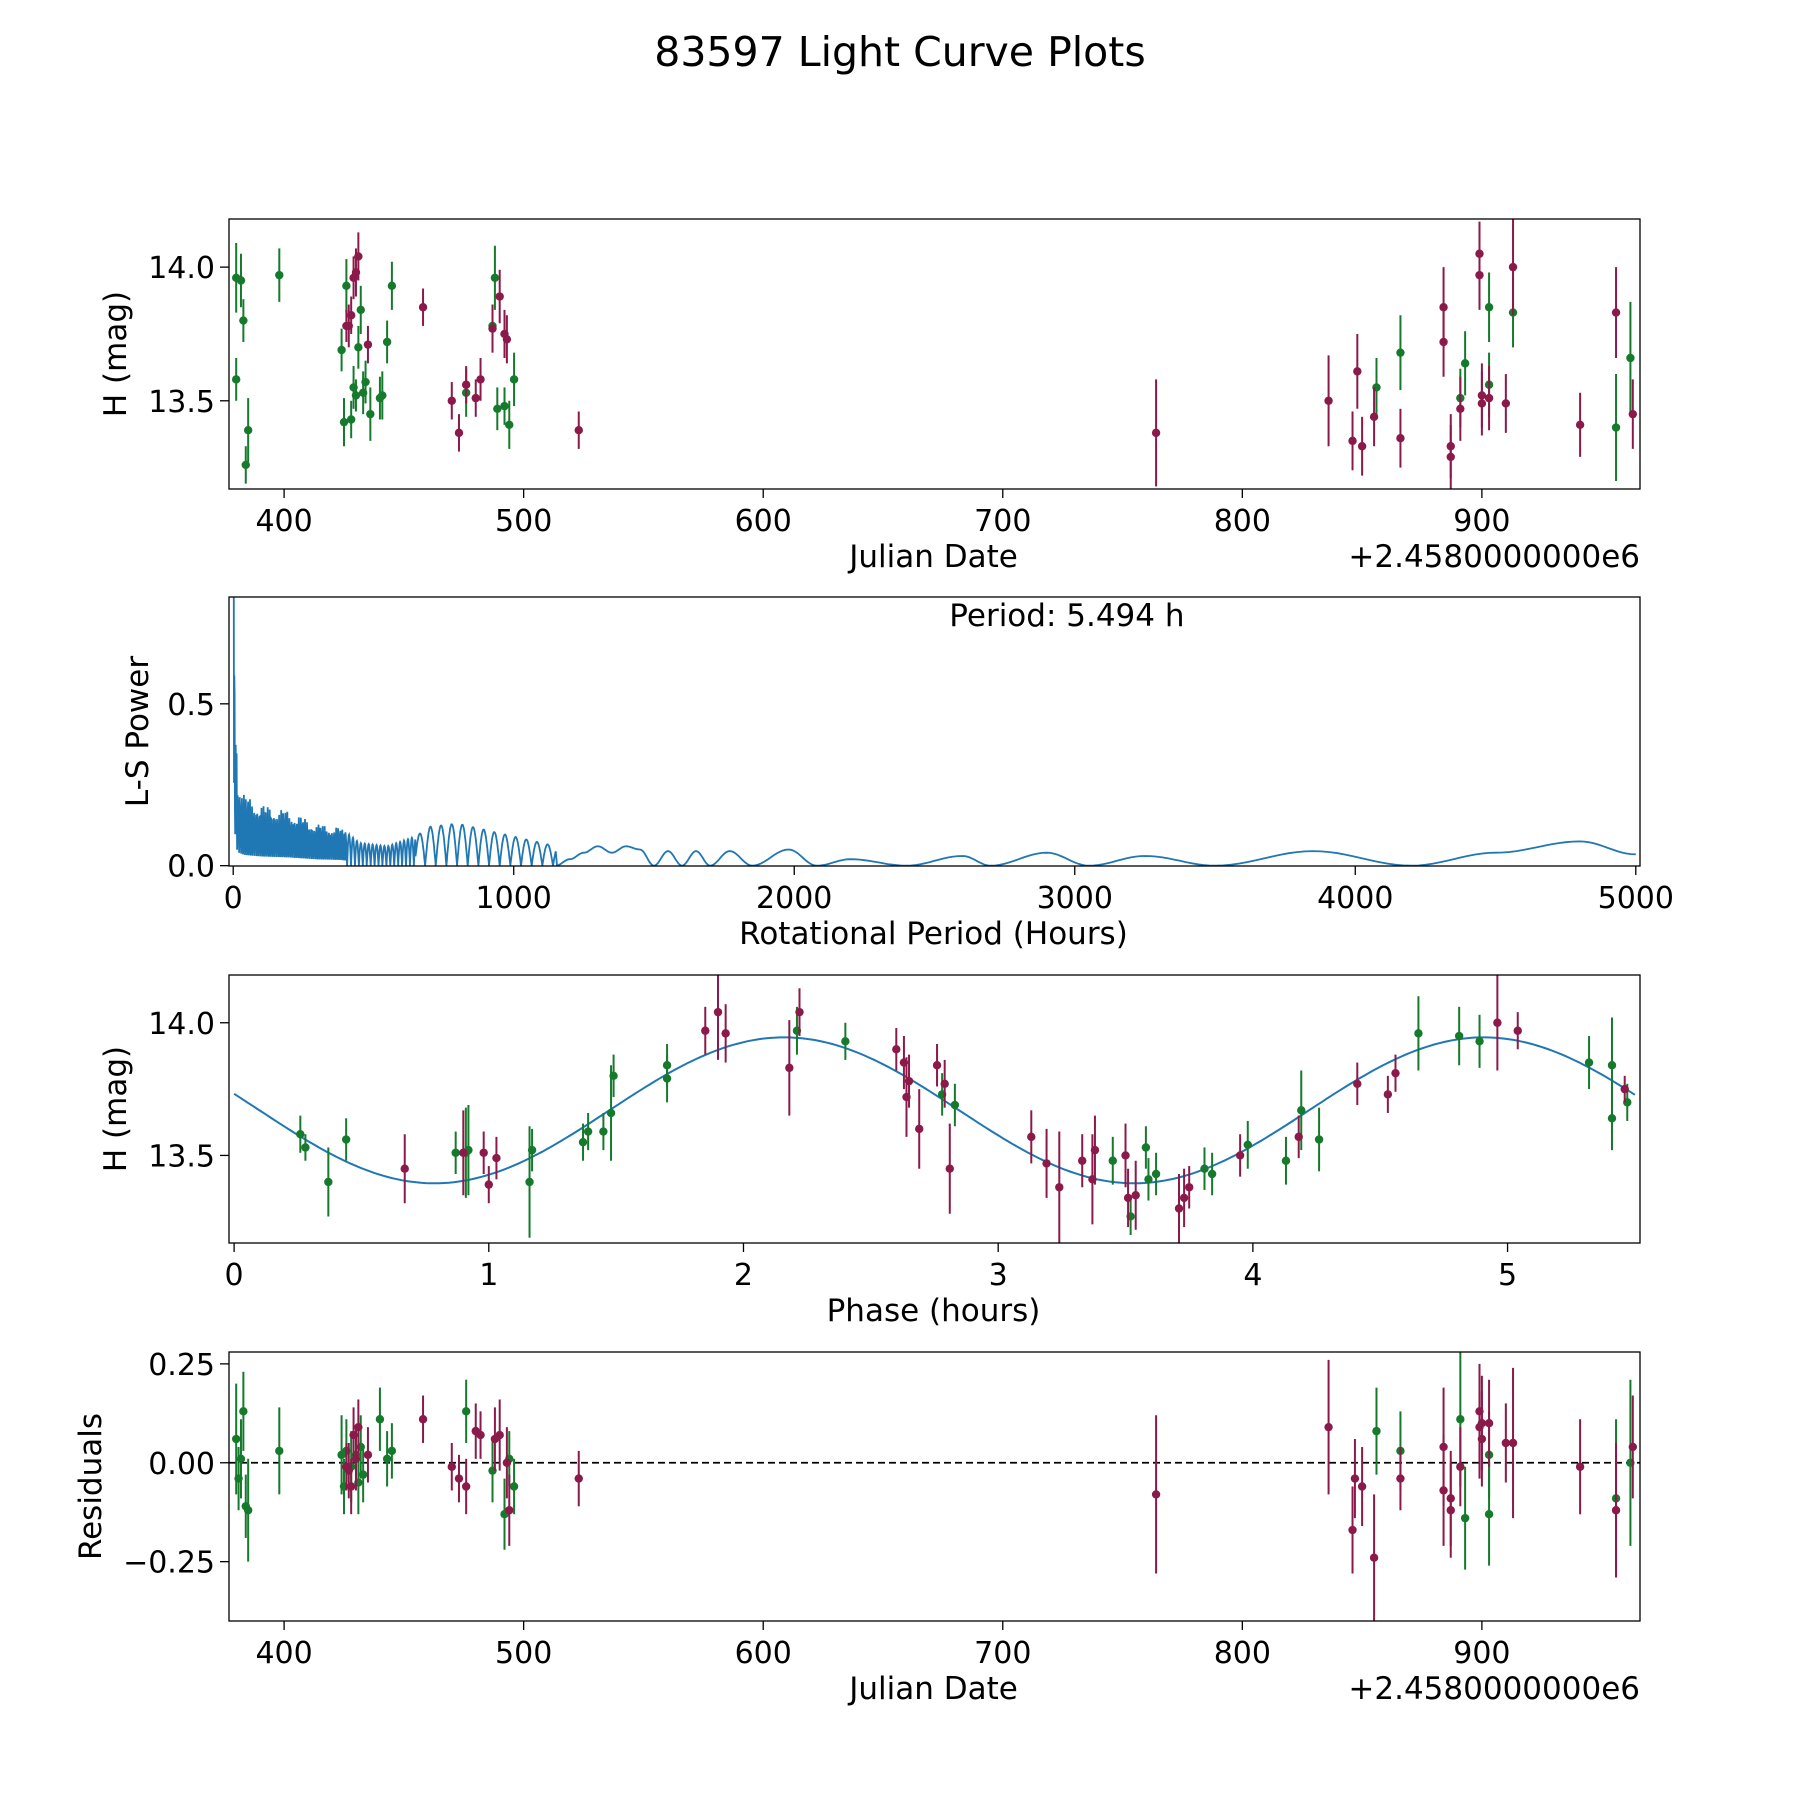  I want to click on x-tick-label: 700, so click(1002, 521).